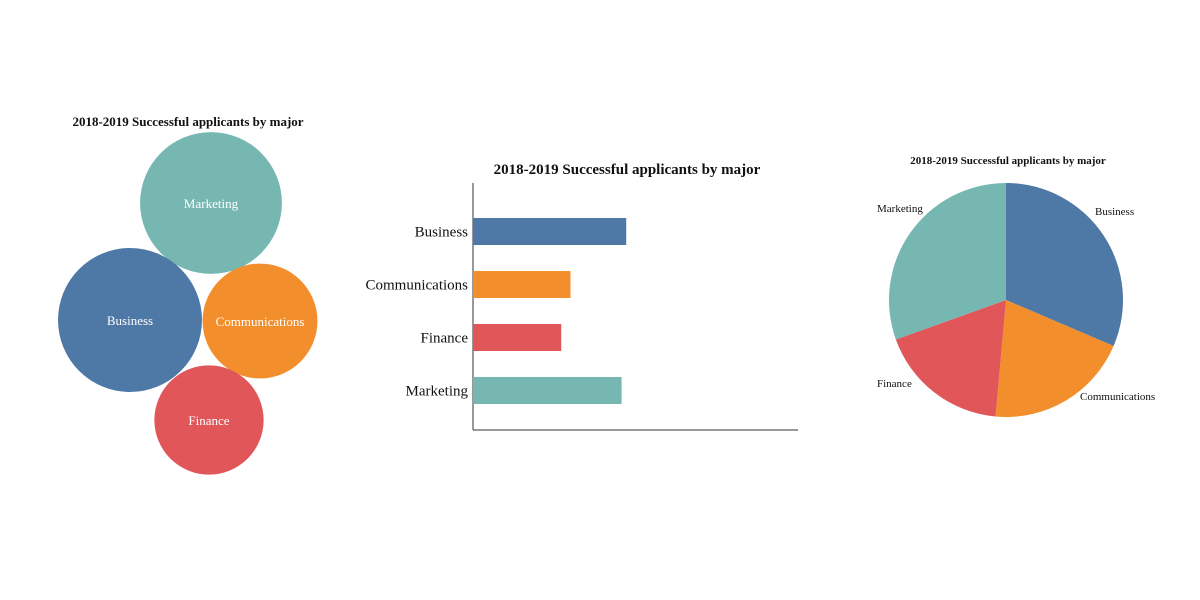 The width and height of the screenshot is (1200, 600). Describe the element at coordinates (1117, 397) in the screenshot. I see `pie-label-communications: Communications` at that location.